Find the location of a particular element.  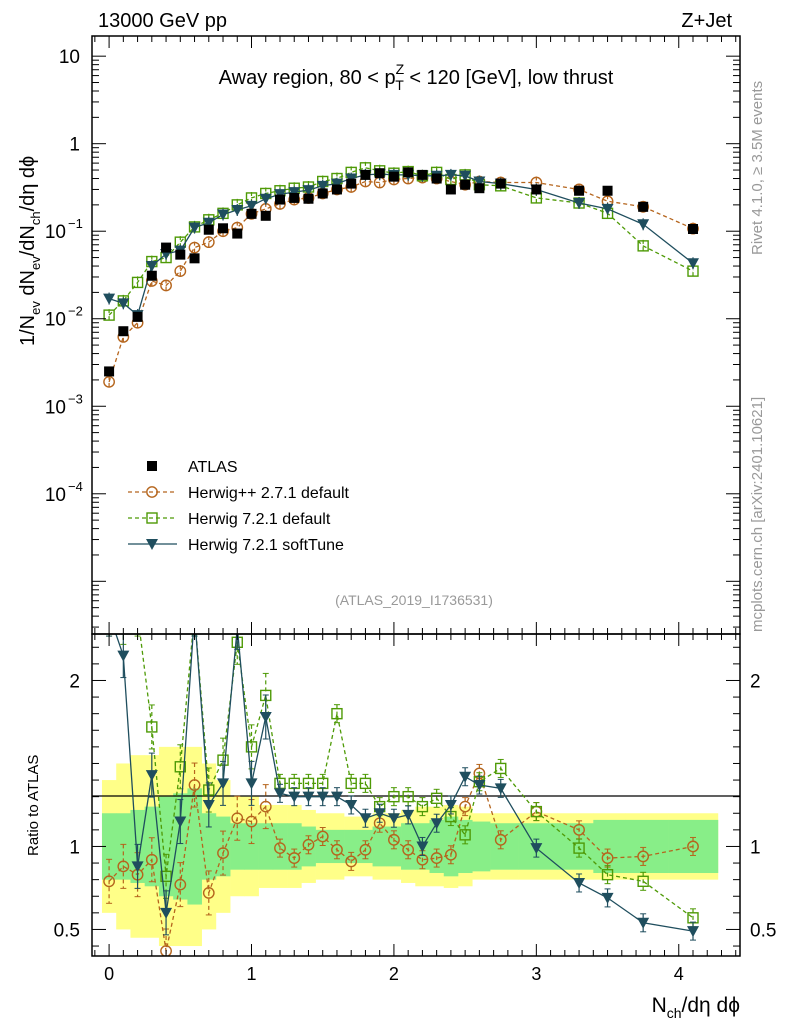

legend-label: ATLAS is located at coordinates (213, 467).